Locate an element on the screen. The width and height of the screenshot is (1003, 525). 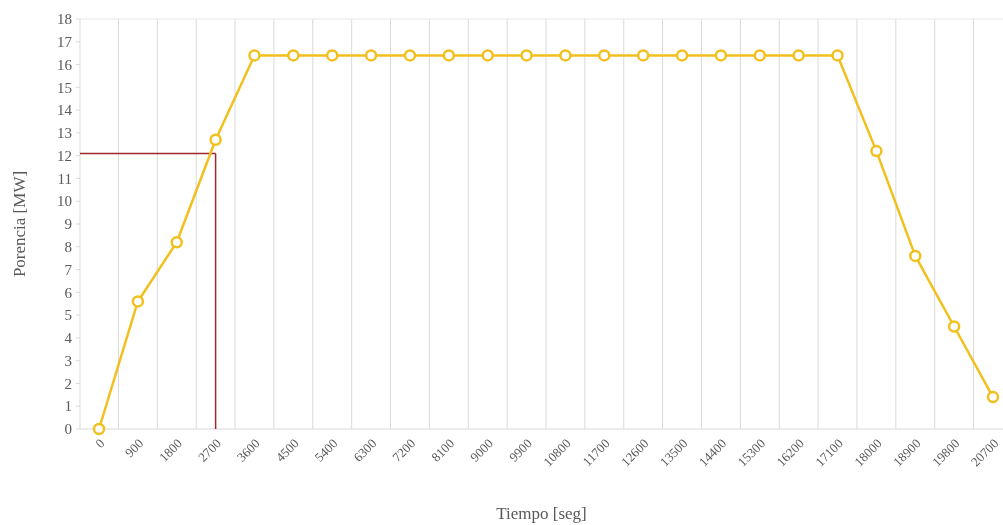
y-tick-label: 18 is located at coordinates (64, 19).